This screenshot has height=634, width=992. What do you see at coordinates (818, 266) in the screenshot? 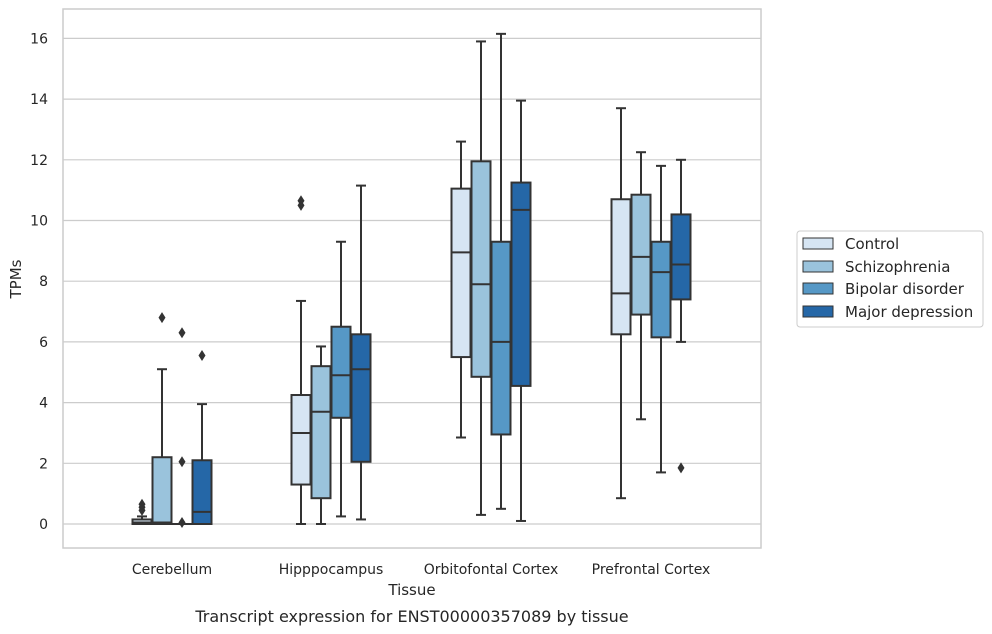
I see `legend-swatch-schizophrenia` at bounding box center [818, 266].